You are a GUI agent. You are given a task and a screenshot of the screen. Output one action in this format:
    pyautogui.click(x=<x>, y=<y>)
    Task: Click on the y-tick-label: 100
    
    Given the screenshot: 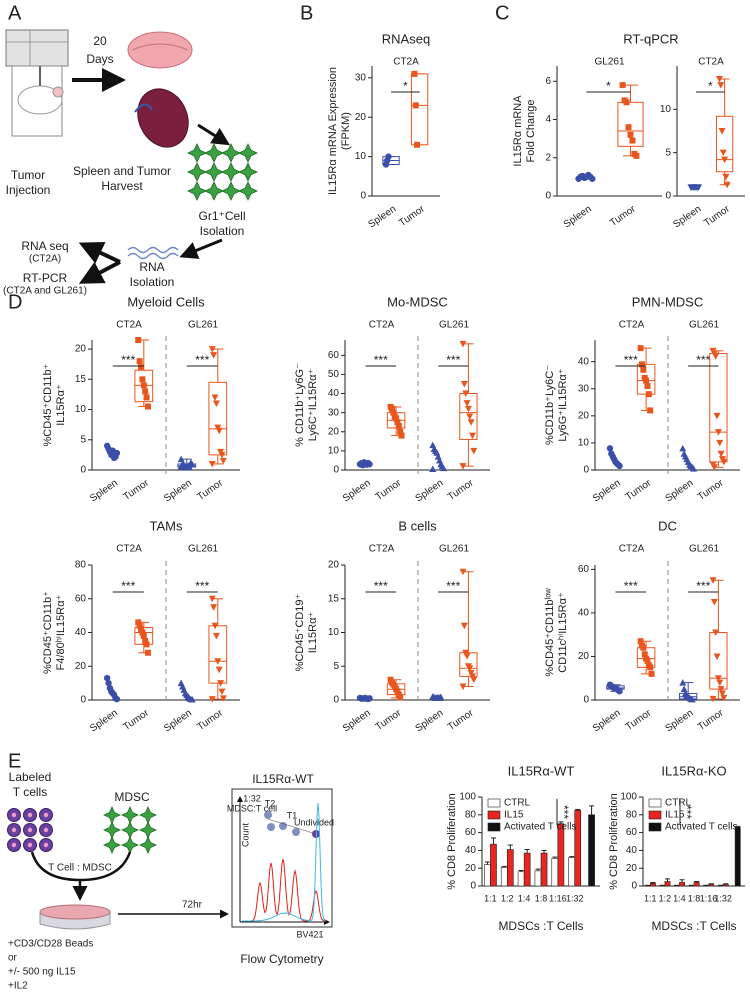 What is the action you would take?
    pyautogui.click(x=628, y=797)
    